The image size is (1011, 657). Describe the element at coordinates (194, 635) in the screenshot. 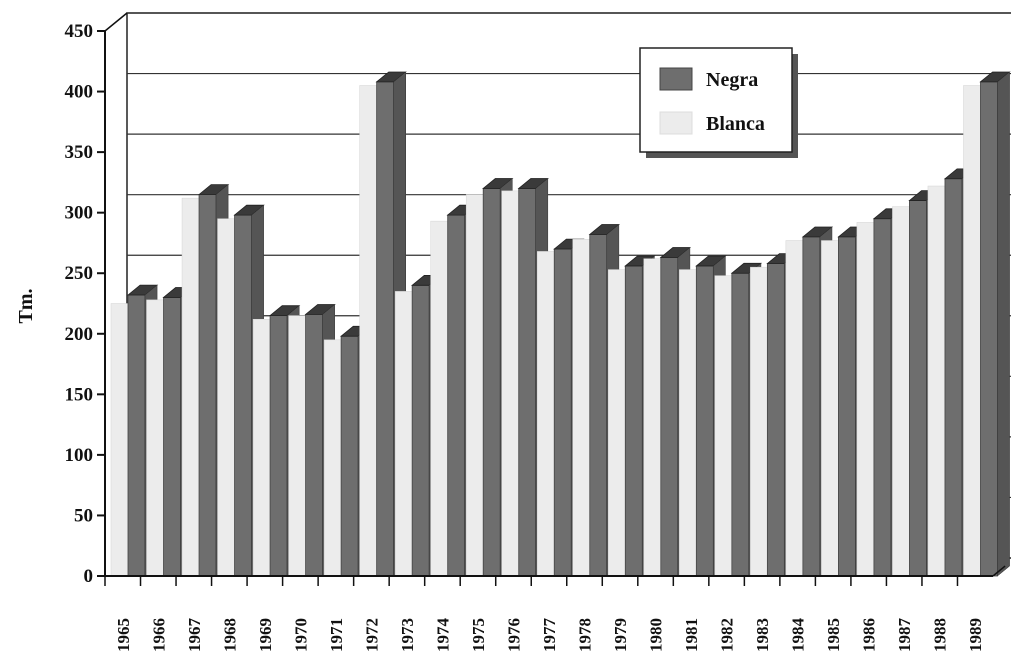

I see `x-tick-label-1967: 1967` at that location.